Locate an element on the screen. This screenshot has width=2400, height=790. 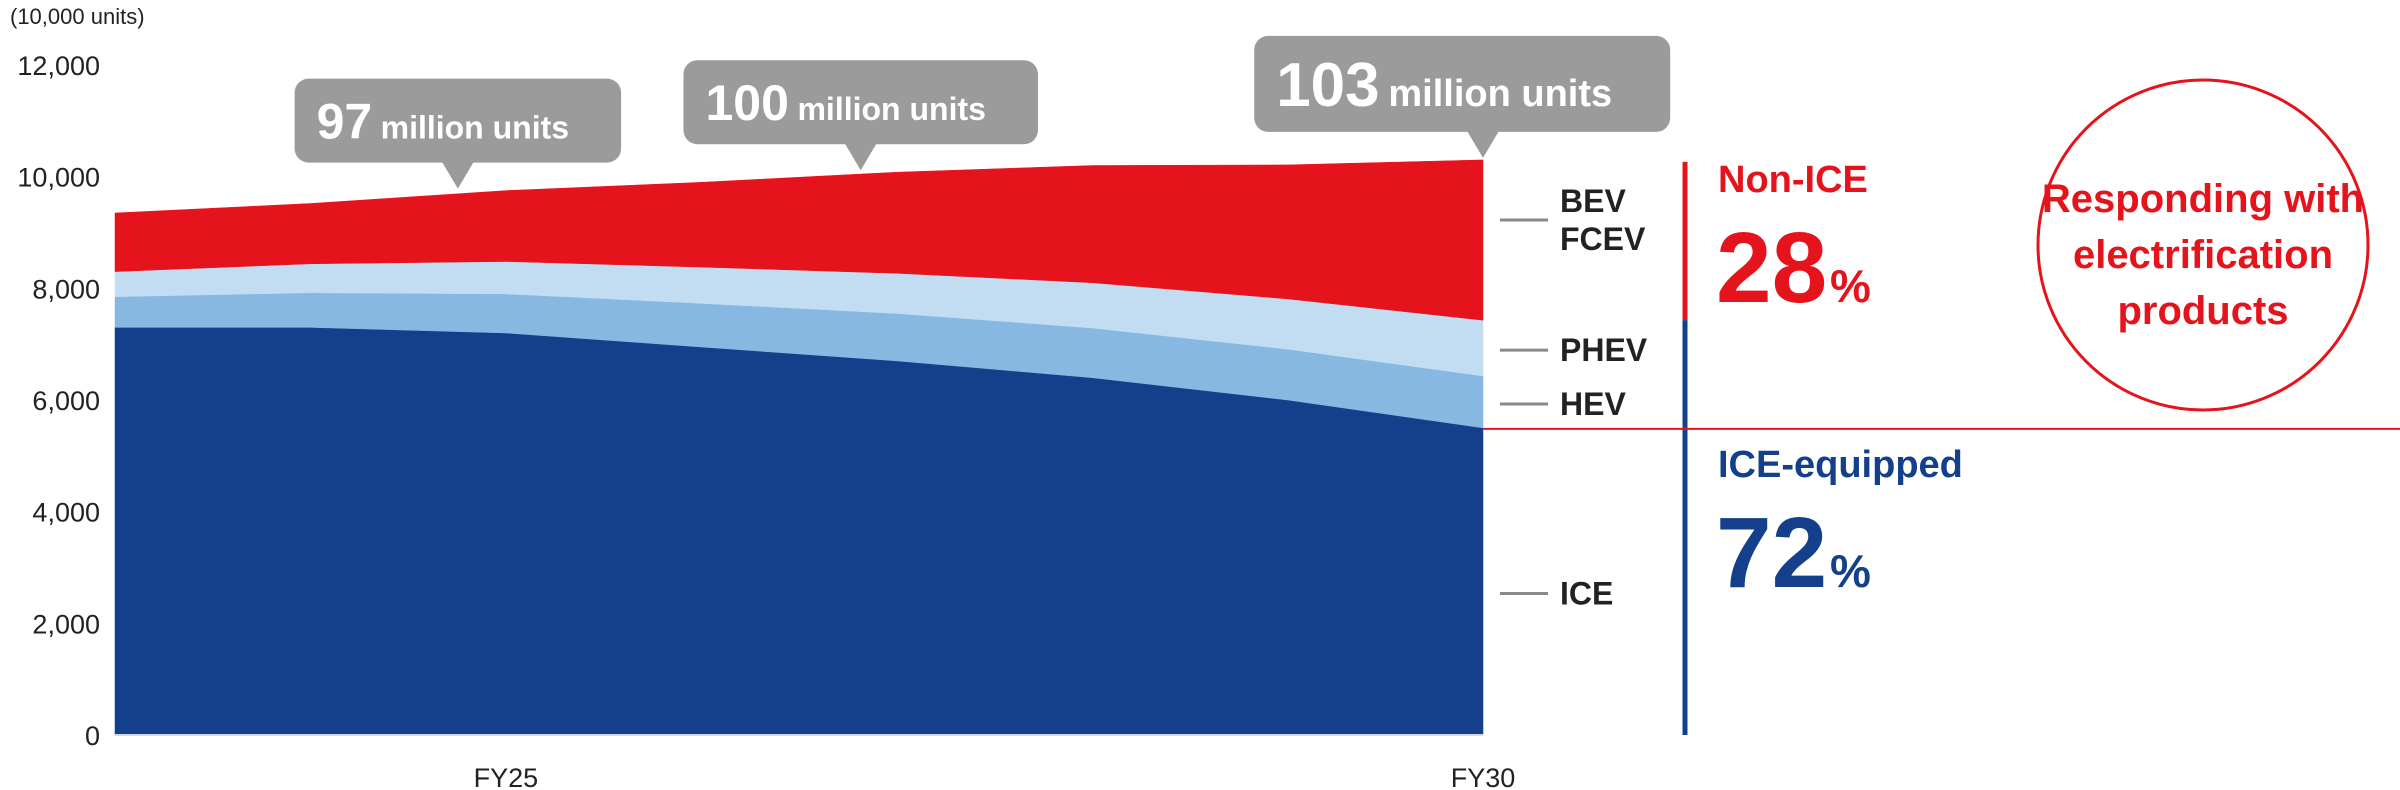
legend-label: FCEV is located at coordinates (1603, 239).